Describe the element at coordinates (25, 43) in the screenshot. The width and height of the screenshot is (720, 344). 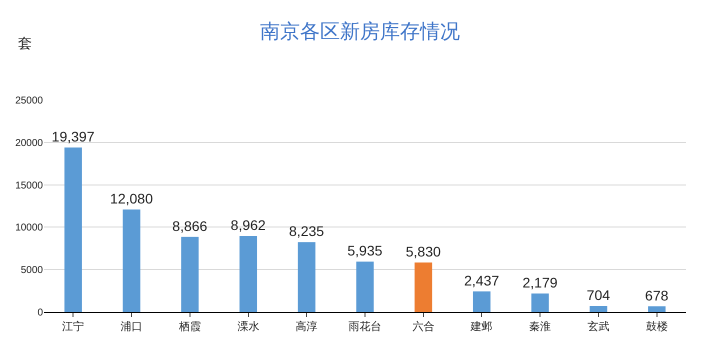
I see `y-axis-title: 套` at that location.